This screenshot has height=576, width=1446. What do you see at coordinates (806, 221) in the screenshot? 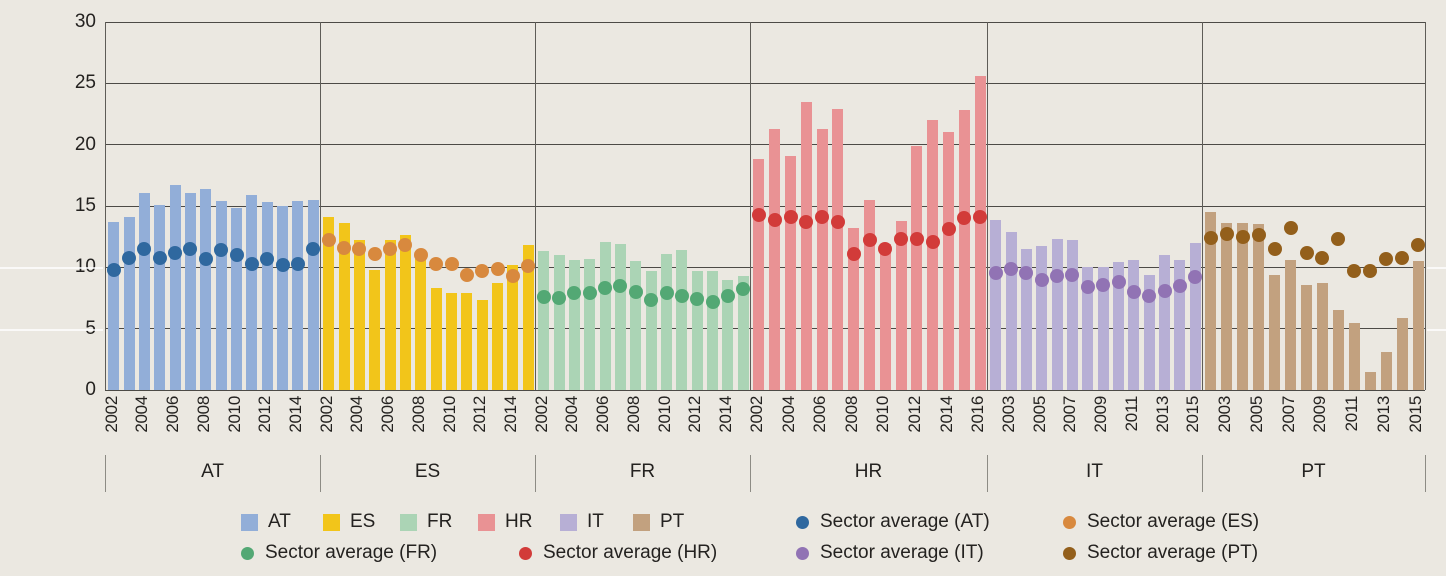
I see `sector-average-dot-HR-2005` at bounding box center [806, 221].